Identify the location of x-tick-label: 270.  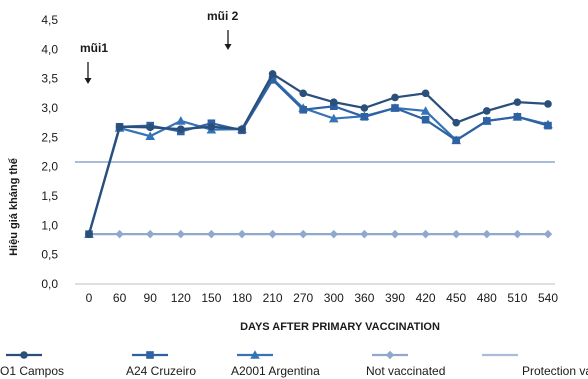
(303, 298).